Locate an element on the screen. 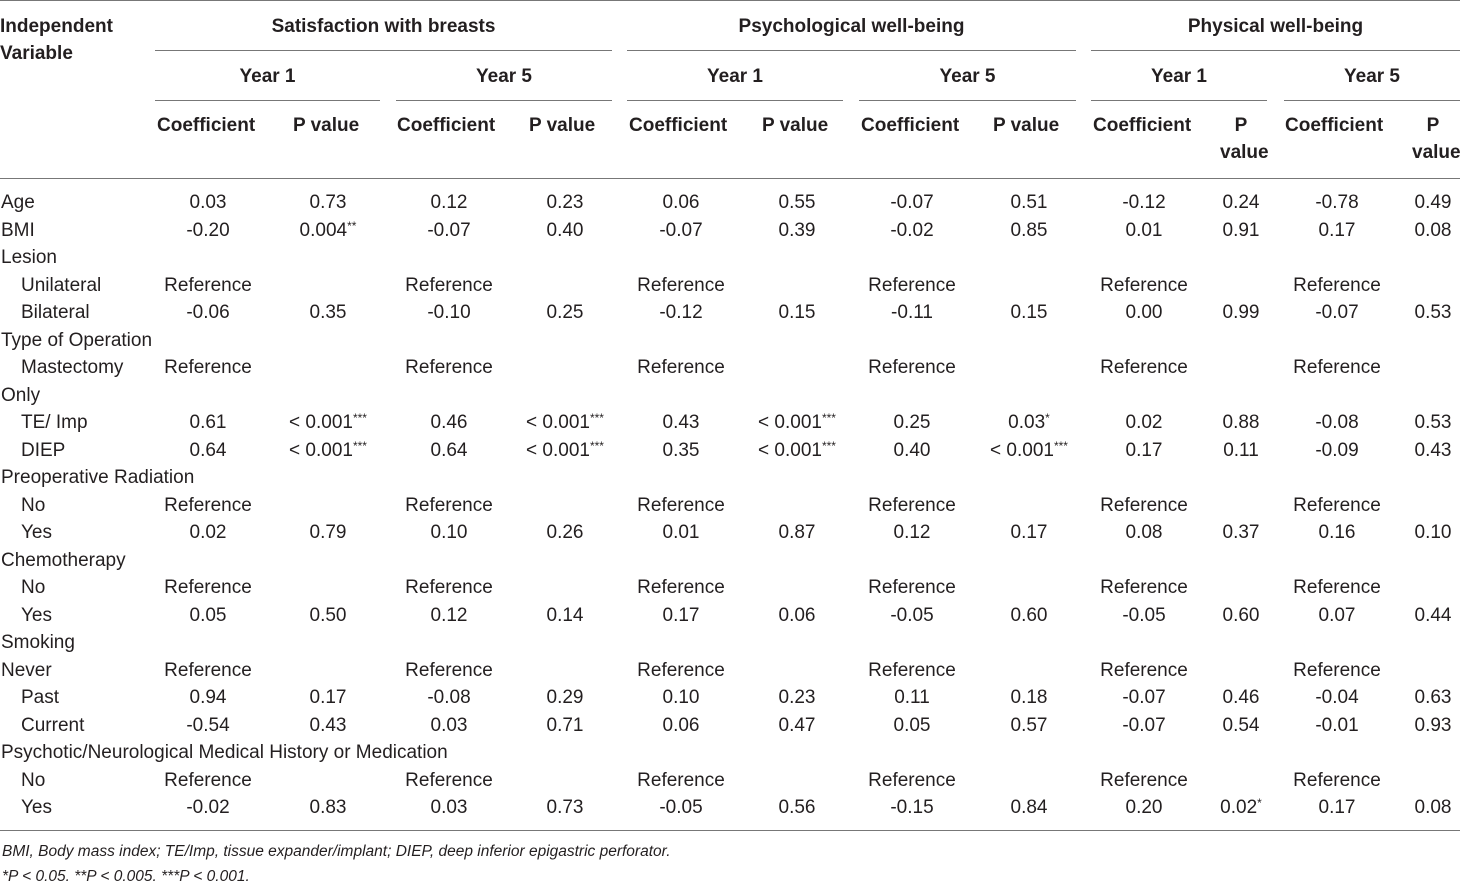  row-label: BMI is located at coordinates (18, 230).